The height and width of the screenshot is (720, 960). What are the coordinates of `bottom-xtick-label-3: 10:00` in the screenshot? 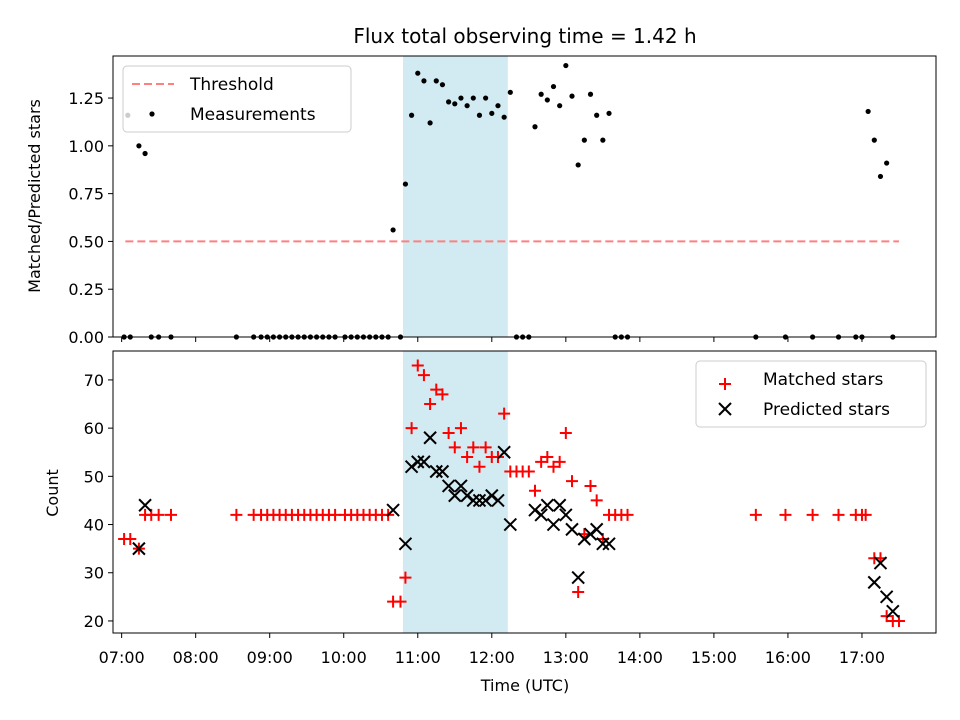 It's located at (344, 657).